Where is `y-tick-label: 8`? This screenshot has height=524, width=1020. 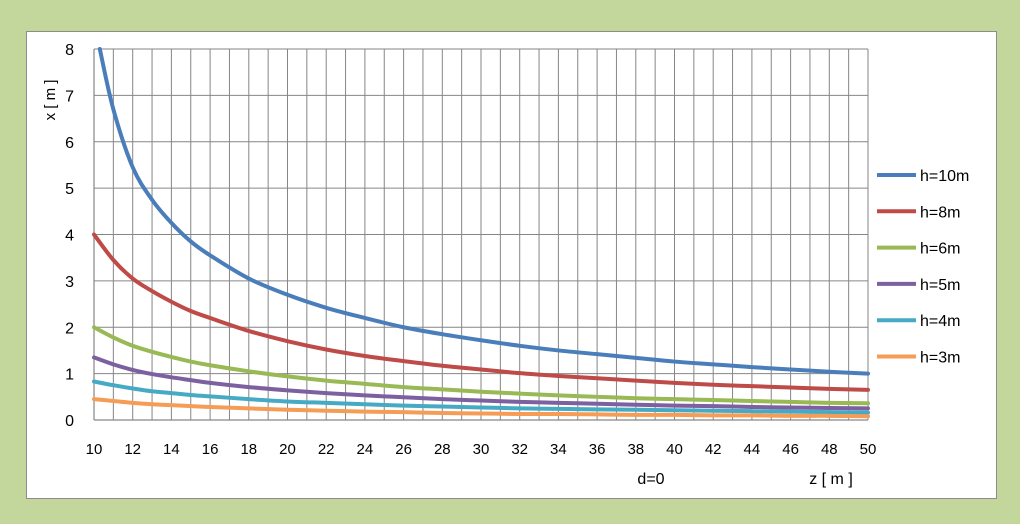
y-tick-label: 8 is located at coordinates (69, 50).